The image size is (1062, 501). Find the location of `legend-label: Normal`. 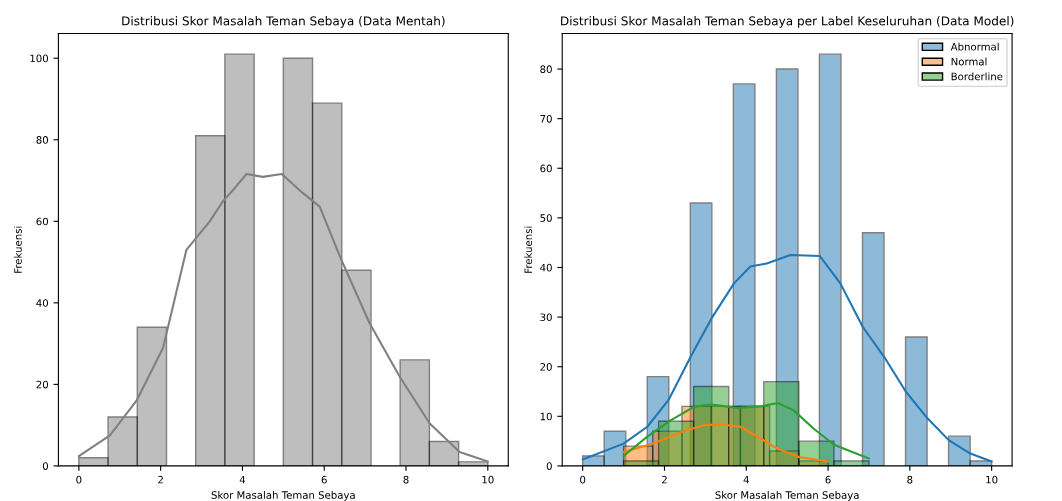

legend-label: Normal is located at coordinates (969, 61).